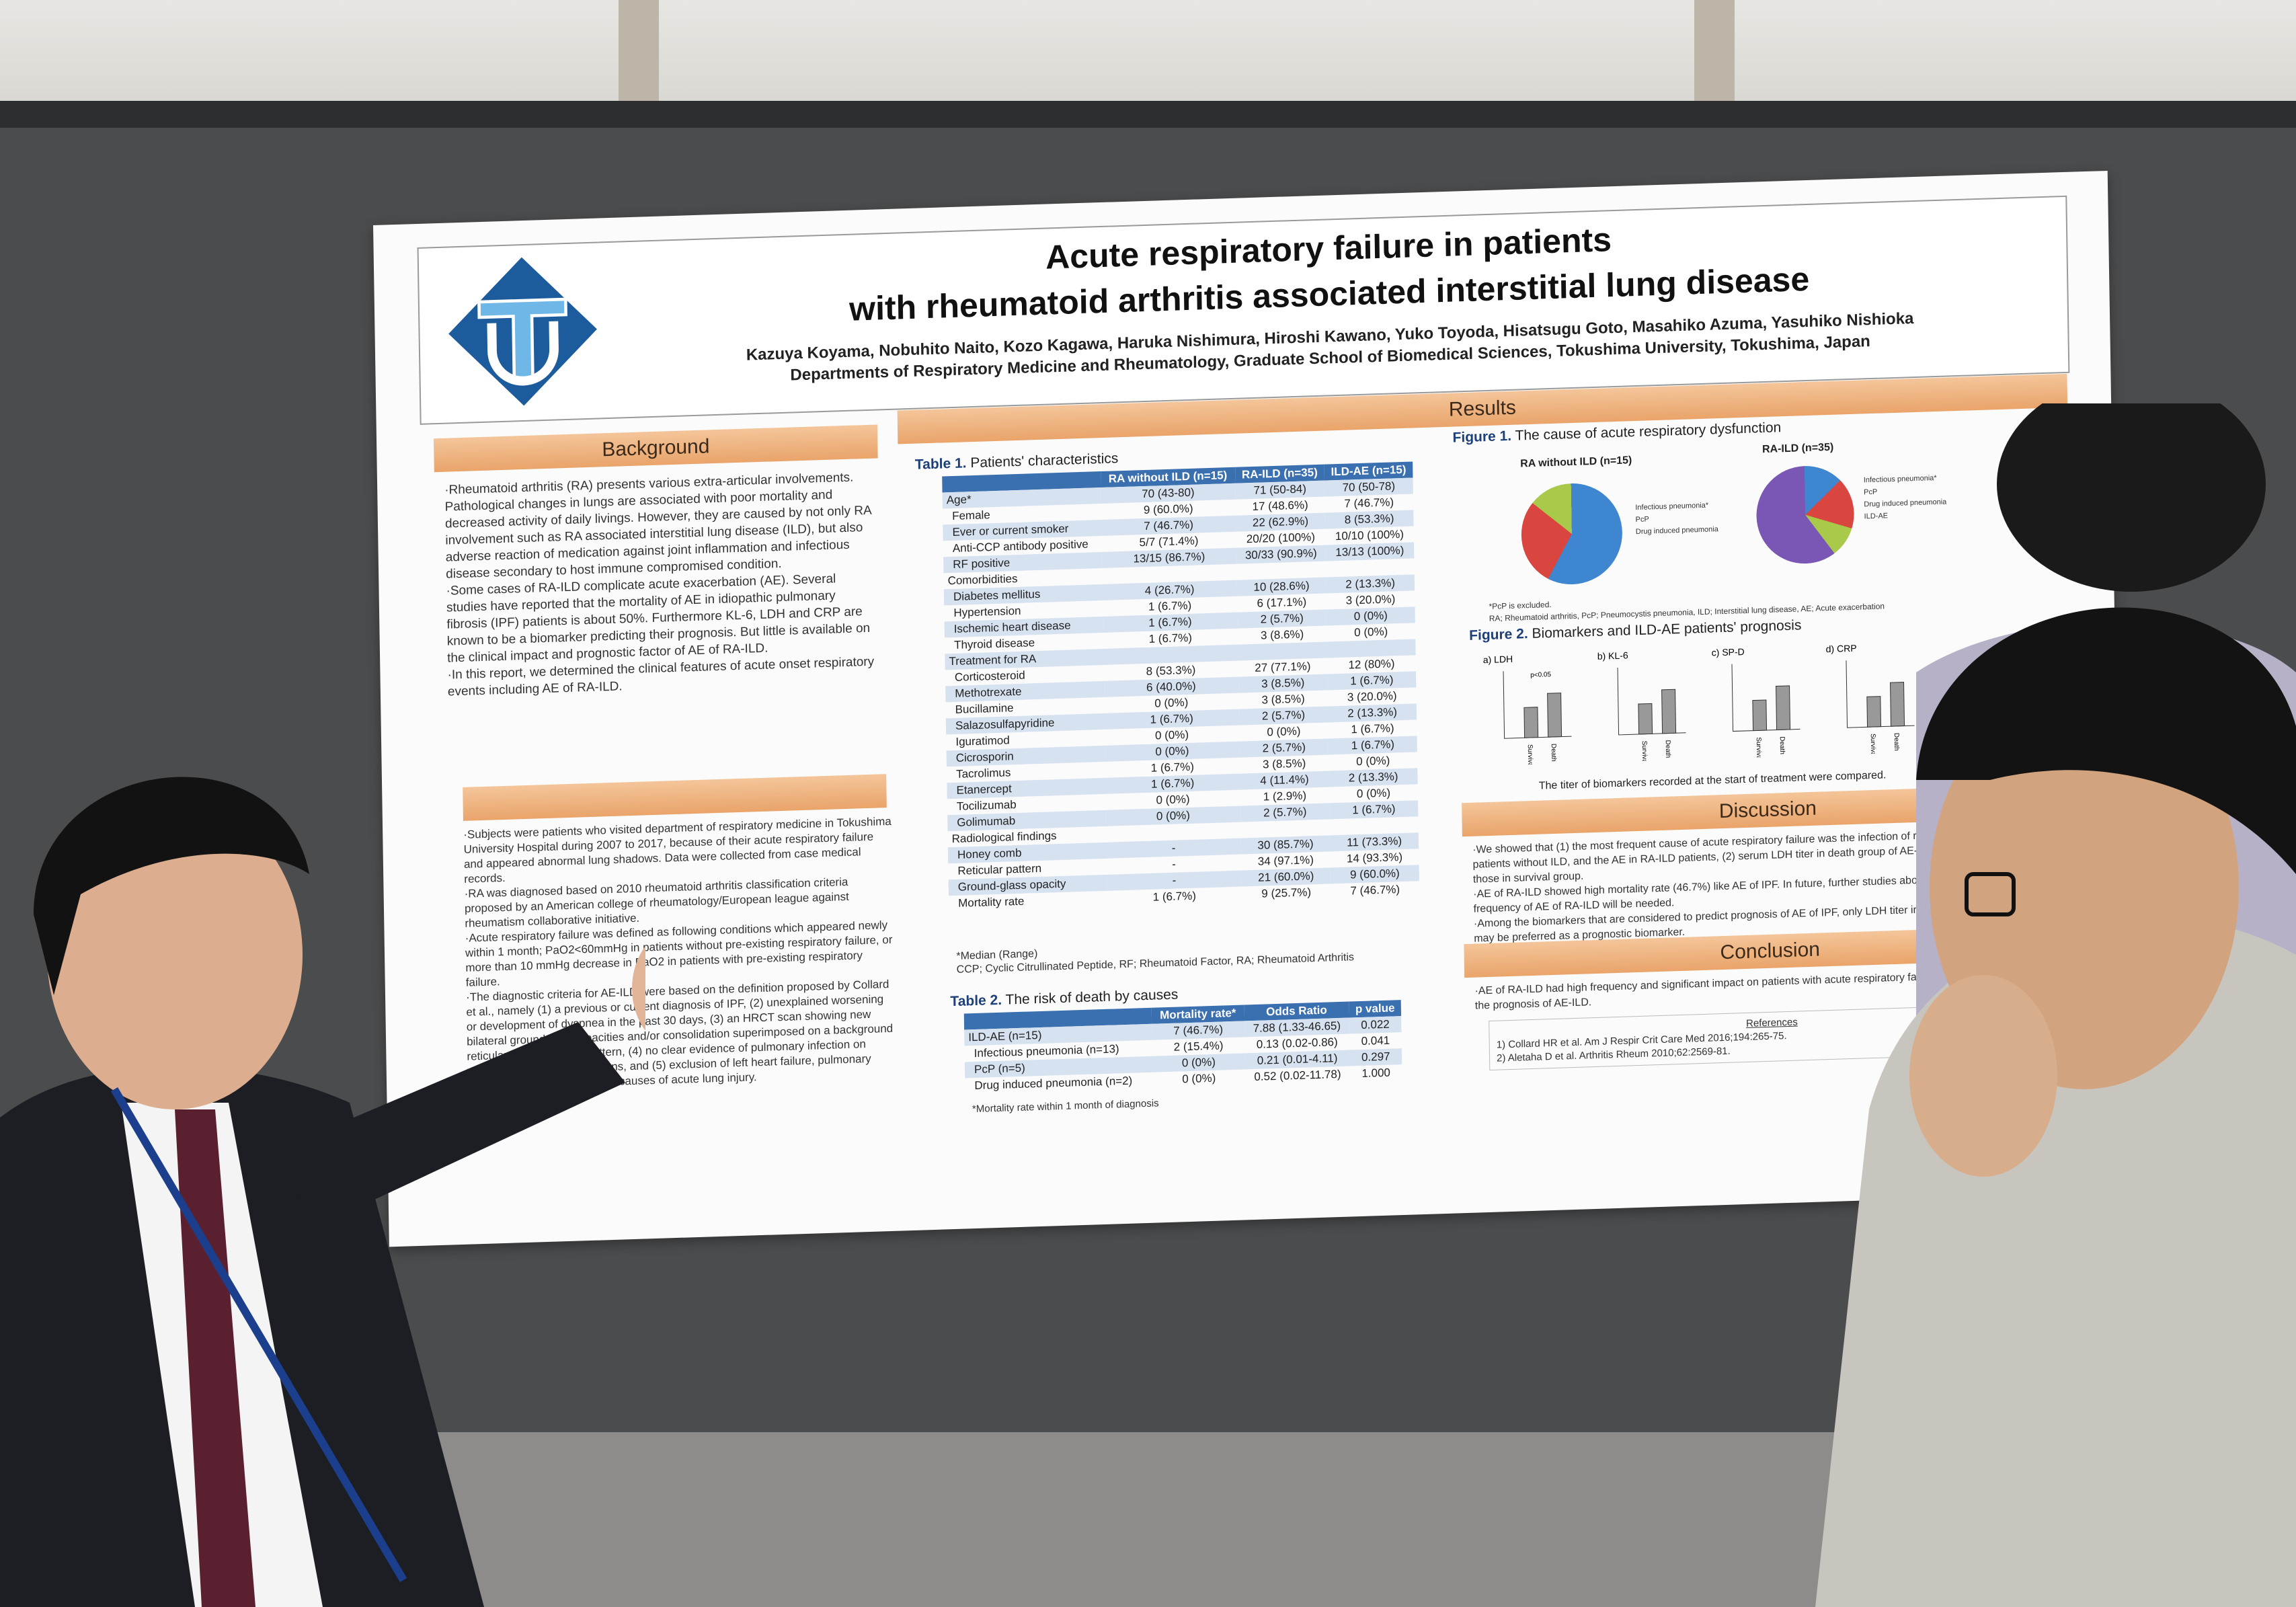 Image resolution: width=2296 pixels, height=1607 pixels. Describe the element at coordinates (1148, 114) in the screenshot. I see `poster-board-frame` at that location.